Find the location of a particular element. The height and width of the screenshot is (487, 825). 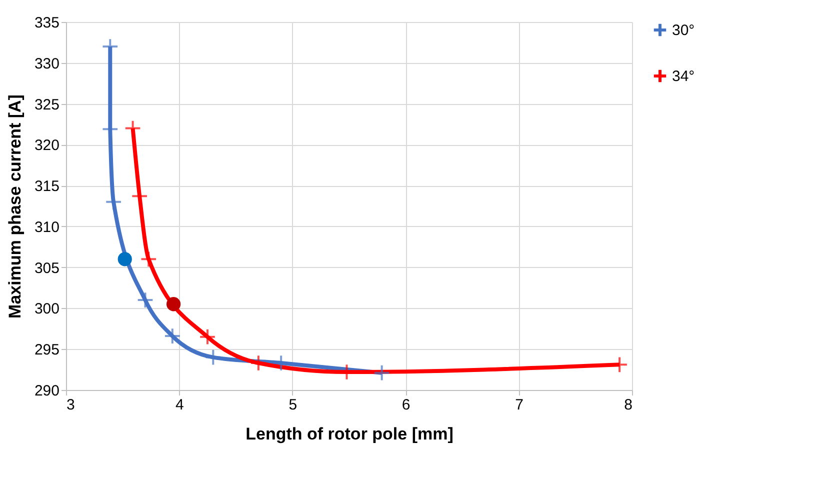

y-tick-label: 325 is located at coordinates (47, 105).